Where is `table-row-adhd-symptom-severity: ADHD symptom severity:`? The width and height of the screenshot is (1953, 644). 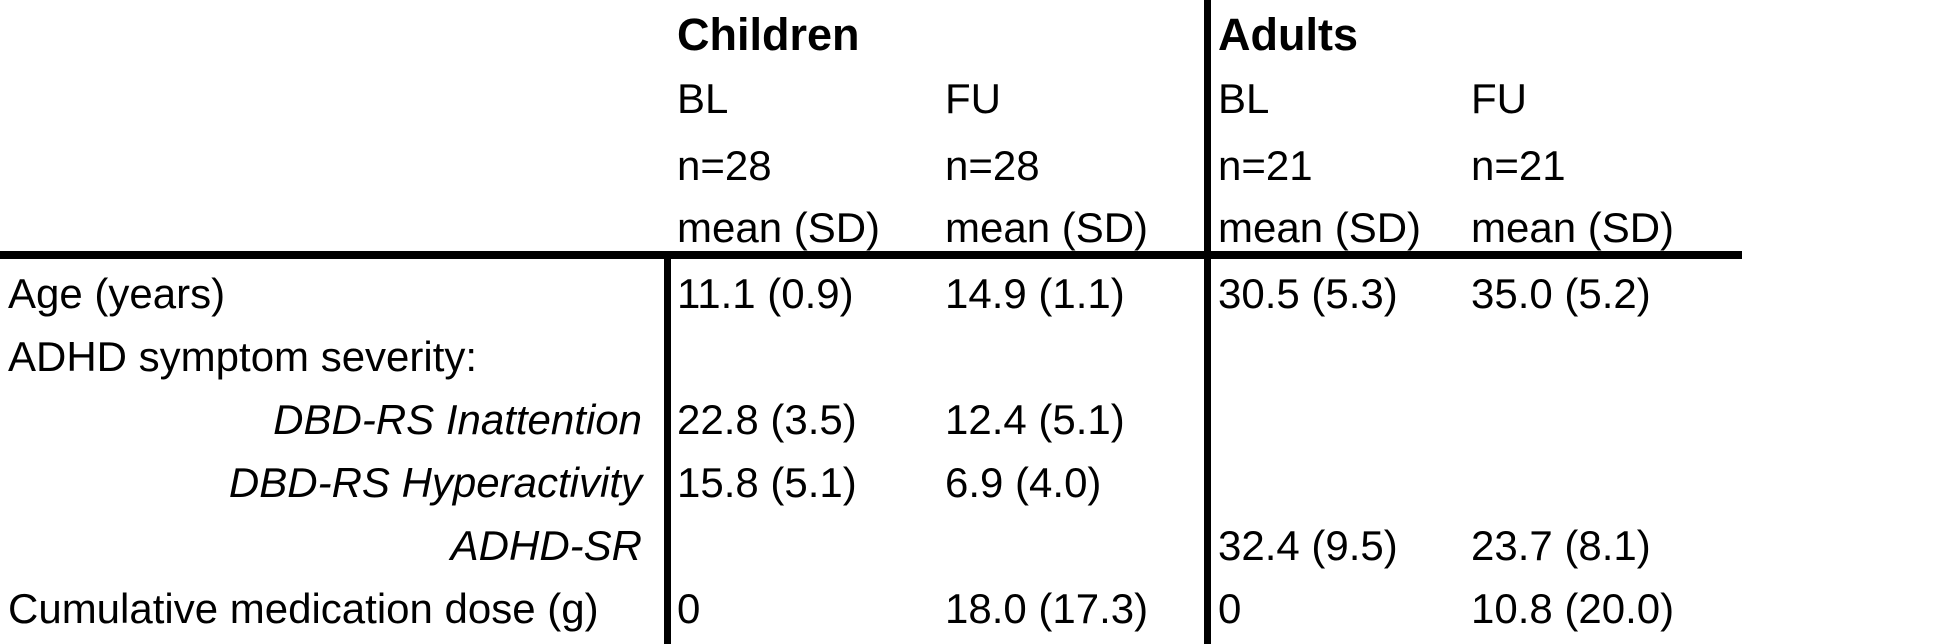 table-row-adhd-symptom-severity: ADHD symptom severity: is located at coordinates (976, 356).